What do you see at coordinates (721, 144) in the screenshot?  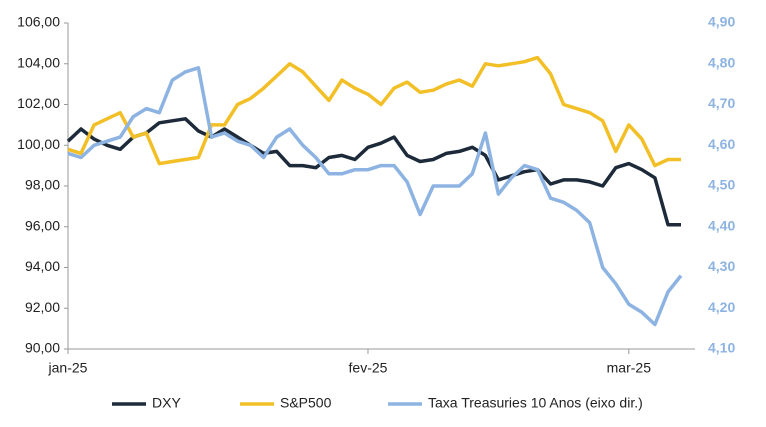 I see `y2-tick-label: 4,60` at bounding box center [721, 144].